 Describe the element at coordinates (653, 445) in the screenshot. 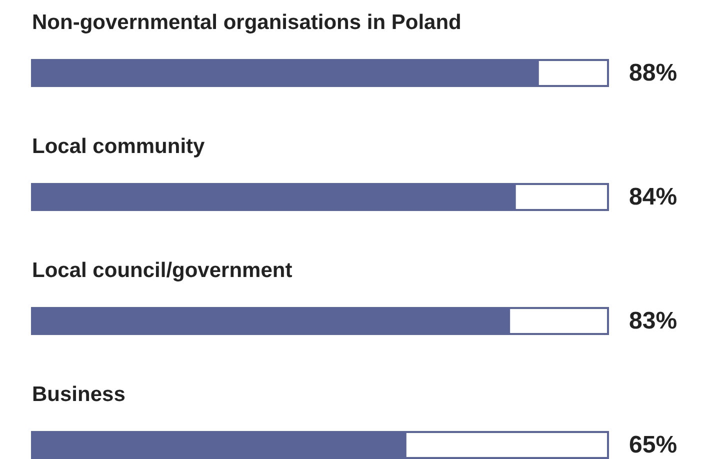

I see `data-label: 65%` at that location.